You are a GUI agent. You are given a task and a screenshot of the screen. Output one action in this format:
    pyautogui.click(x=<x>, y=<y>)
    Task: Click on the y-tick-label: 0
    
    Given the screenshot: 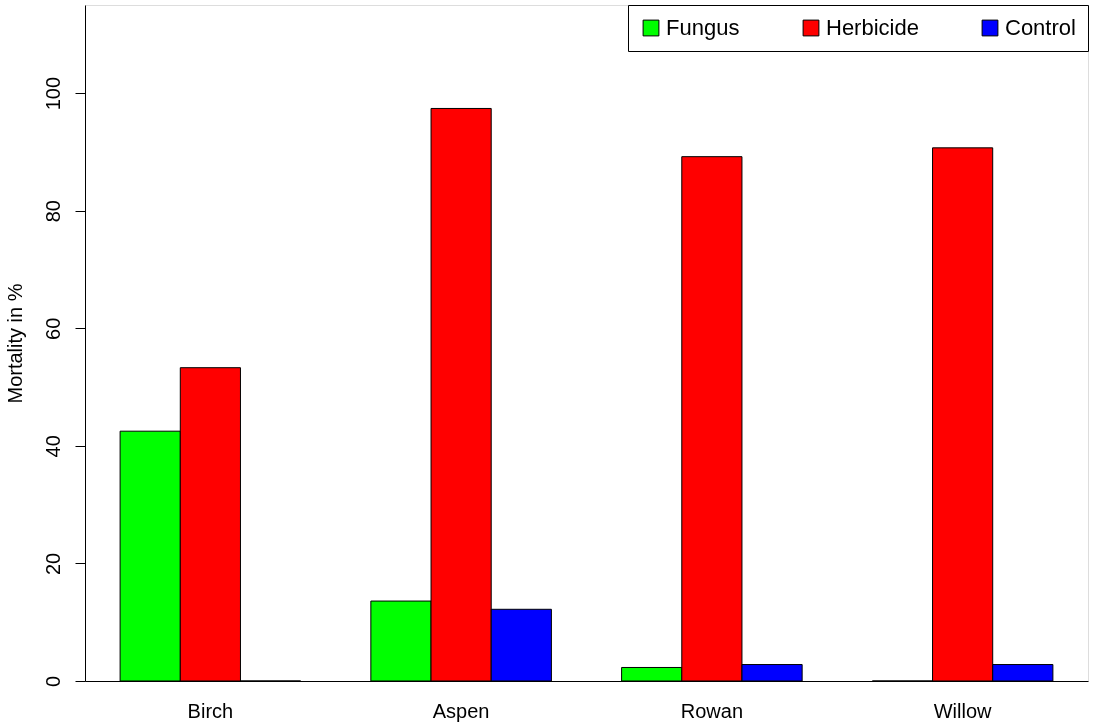 What is the action you would take?
    pyautogui.click(x=52, y=681)
    